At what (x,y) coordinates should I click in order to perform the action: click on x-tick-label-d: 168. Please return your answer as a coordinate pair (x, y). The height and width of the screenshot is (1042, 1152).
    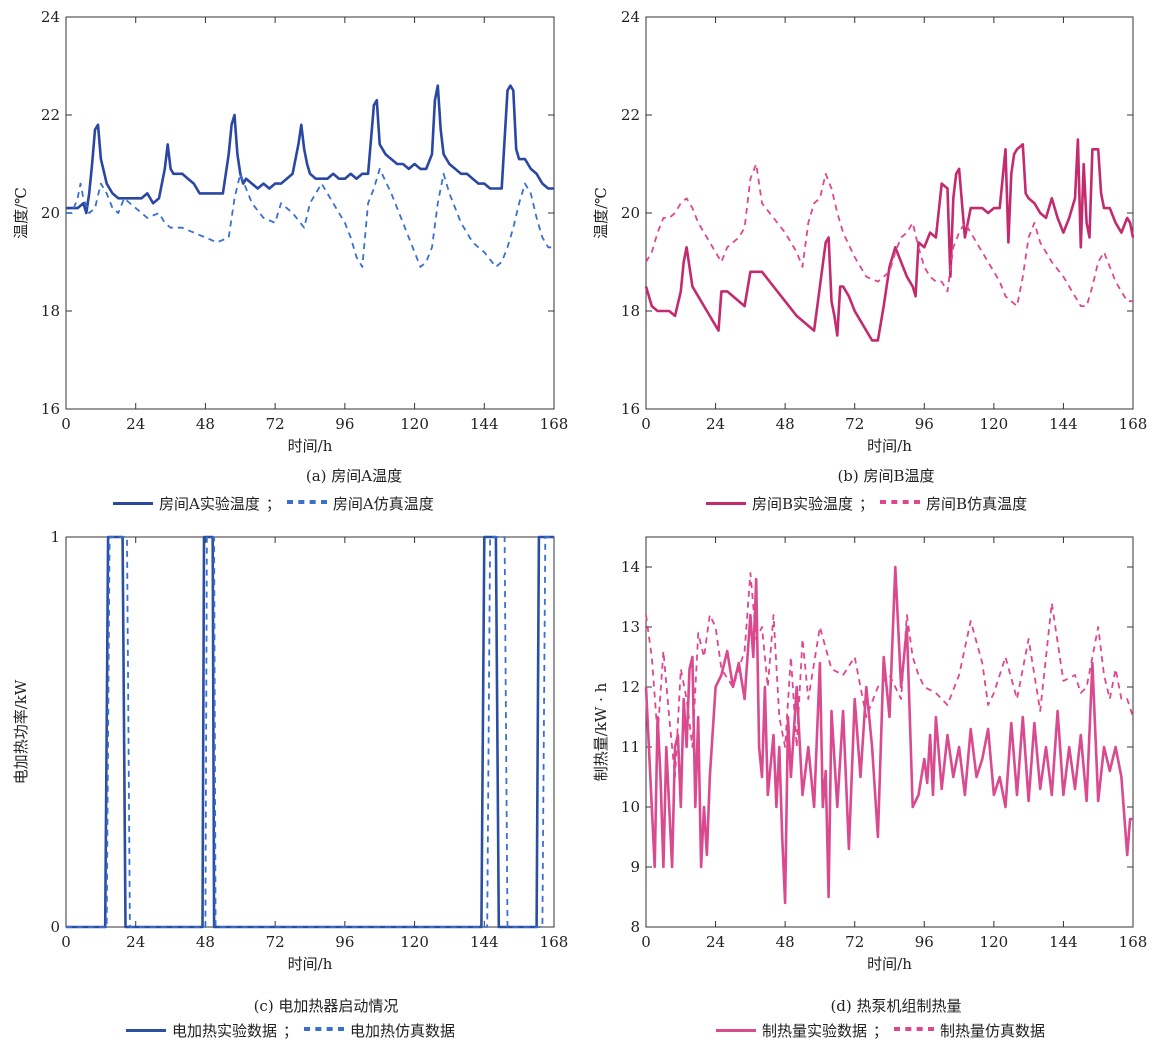
    Looking at the image, I should click on (1133, 942).